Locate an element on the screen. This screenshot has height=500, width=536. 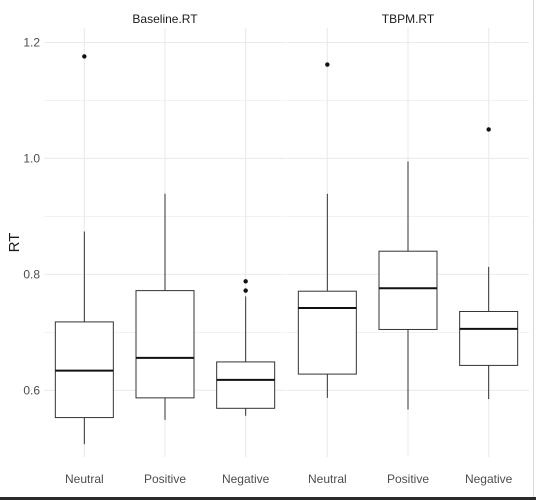
y-axis-title: RT is located at coordinates (14, 243).